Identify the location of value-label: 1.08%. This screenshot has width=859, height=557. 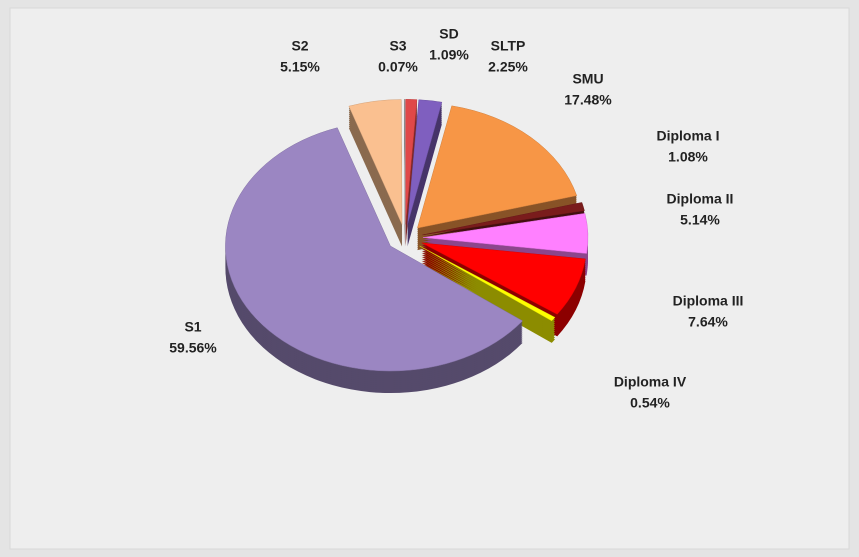
(688, 157).